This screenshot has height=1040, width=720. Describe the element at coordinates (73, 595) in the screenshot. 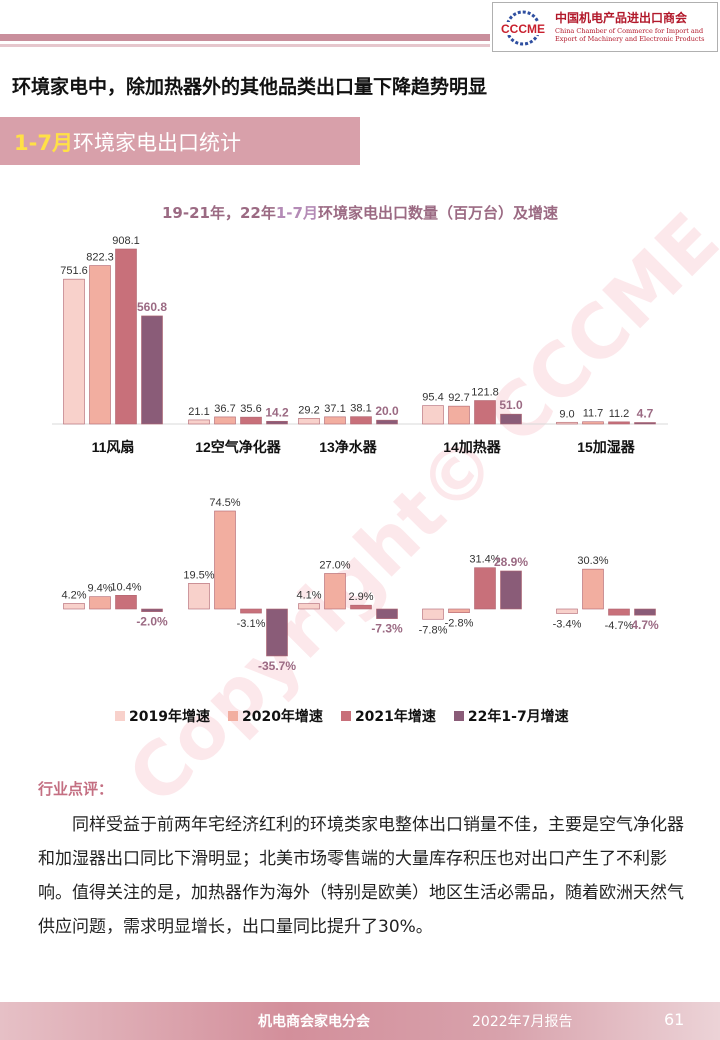

I see `growth-data-label: 4.2%` at that location.